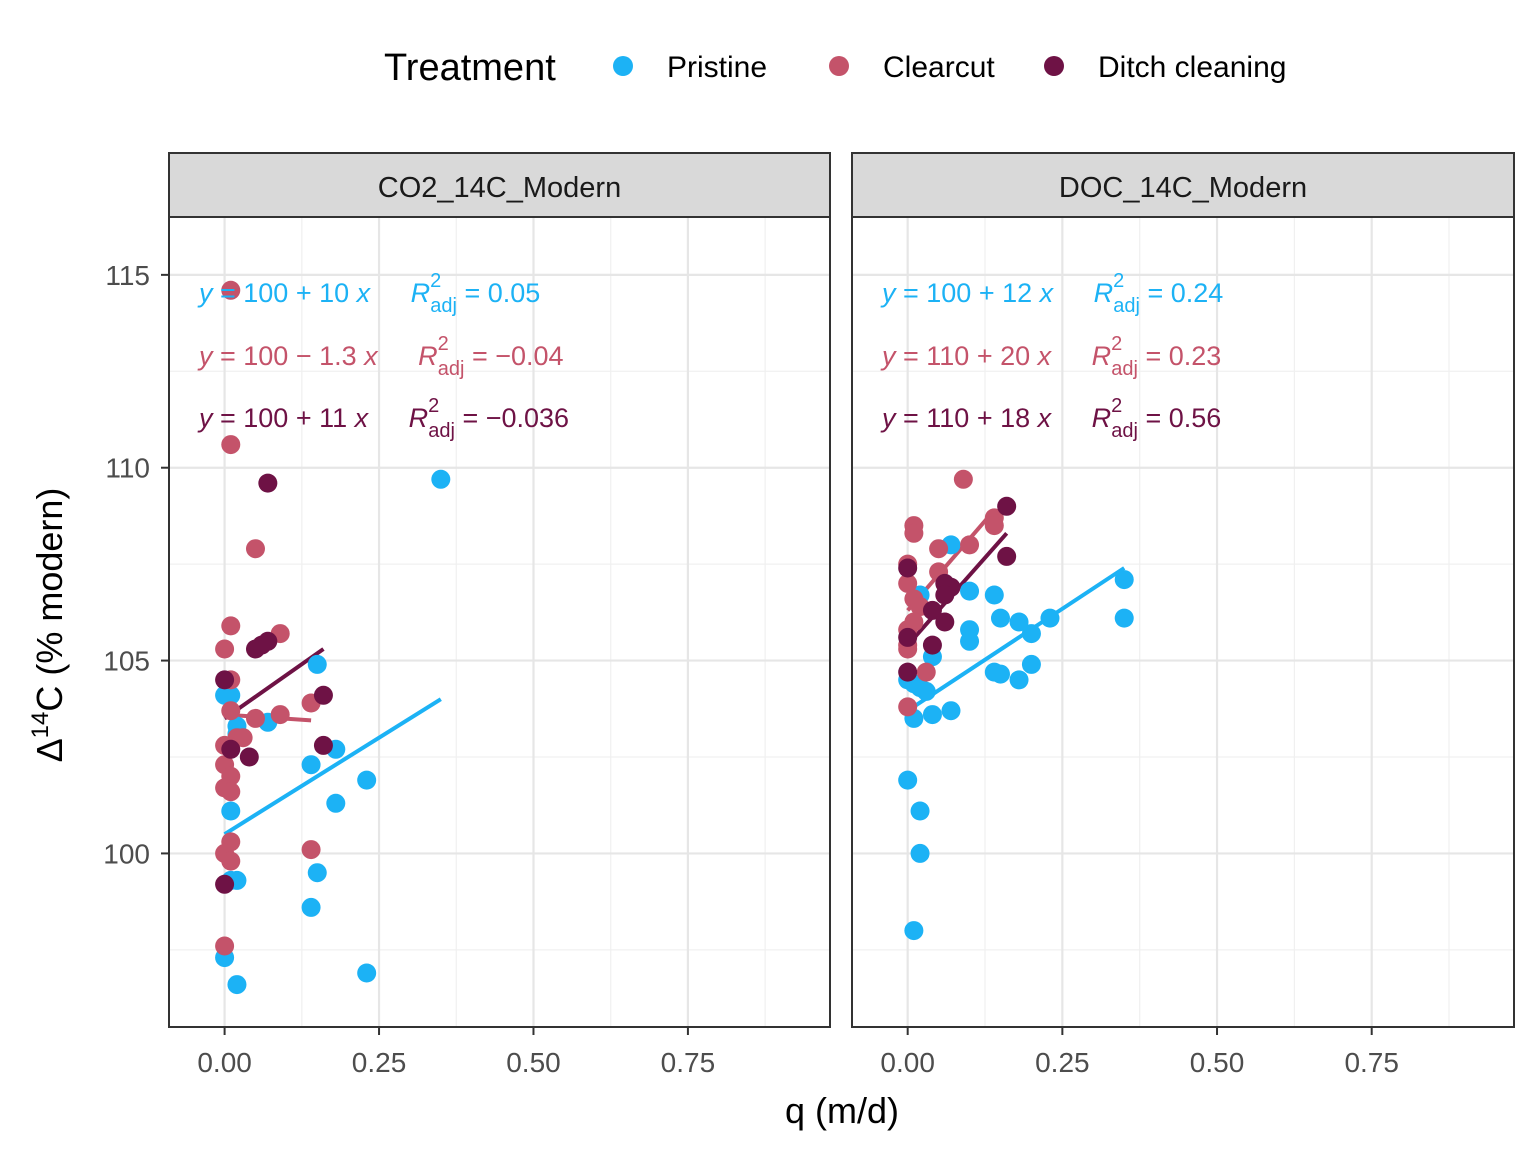 Image resolution: width=1536 pixels, height=1152 pixels. I want to click on series-pristine, so click(333, 732).